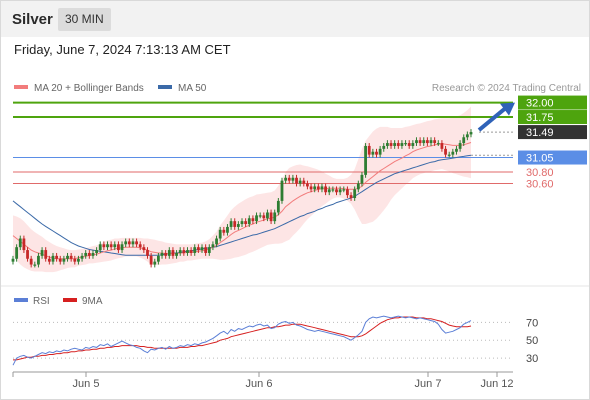  Describe the element at coordinates (259, 384) in the screenshot. I see `x-tick-label-1: Jun 6` at that location.